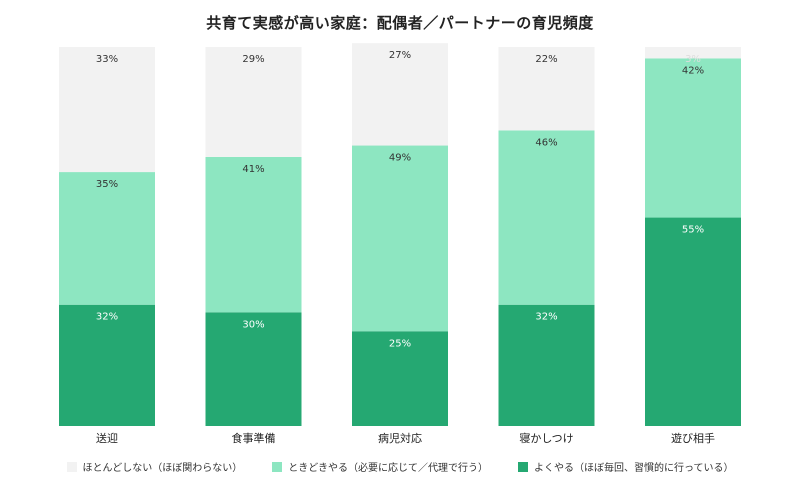 This screenshot has width=800, height=500. What do you see at coordinates (253, 324) in the screenshot?
I see `label-shokuji-often: 30%` at bounding box center [253, 324].